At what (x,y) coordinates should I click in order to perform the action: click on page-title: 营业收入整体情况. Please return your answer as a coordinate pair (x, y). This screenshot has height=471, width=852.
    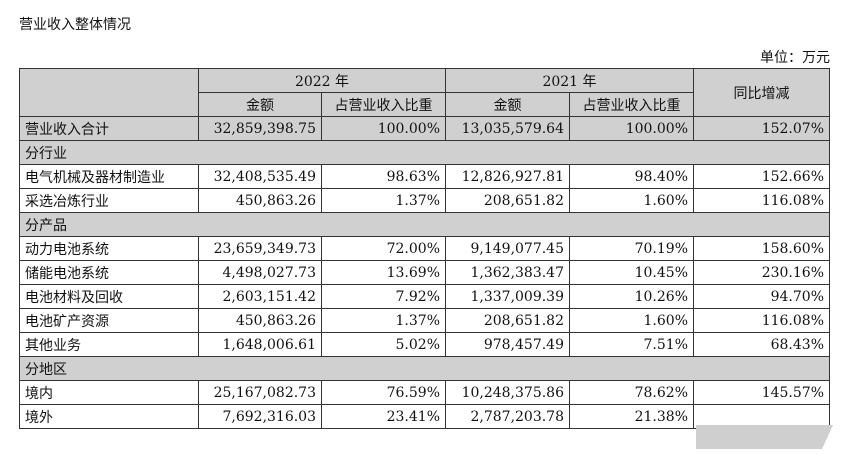
    Looking at the image, I should click on (75, 25).